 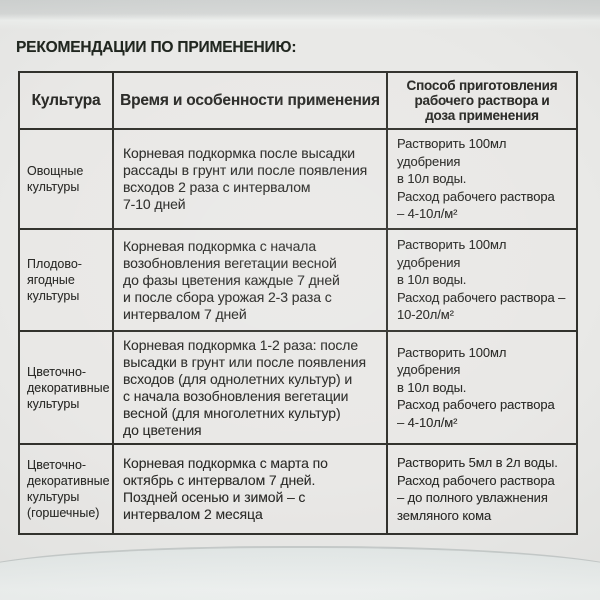 What do you see at coordinates (66, 100) in the screenshot?
I see `header-culture: Культура` at bounding box center [66, 100].